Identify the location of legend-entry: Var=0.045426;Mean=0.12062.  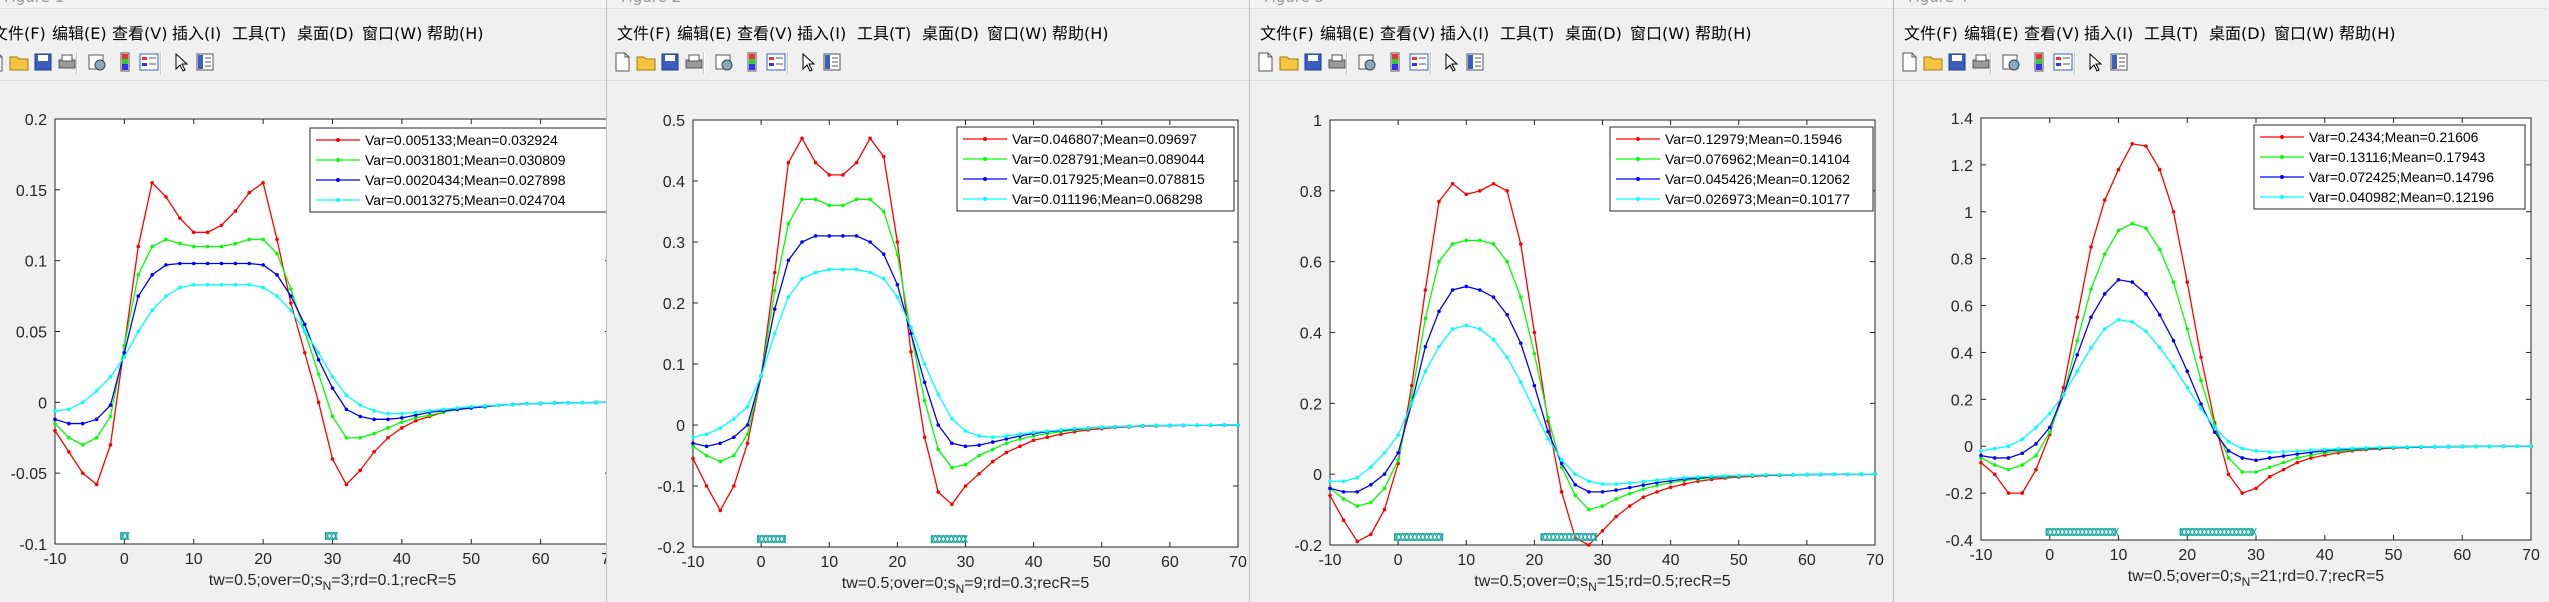
(1757, 179).